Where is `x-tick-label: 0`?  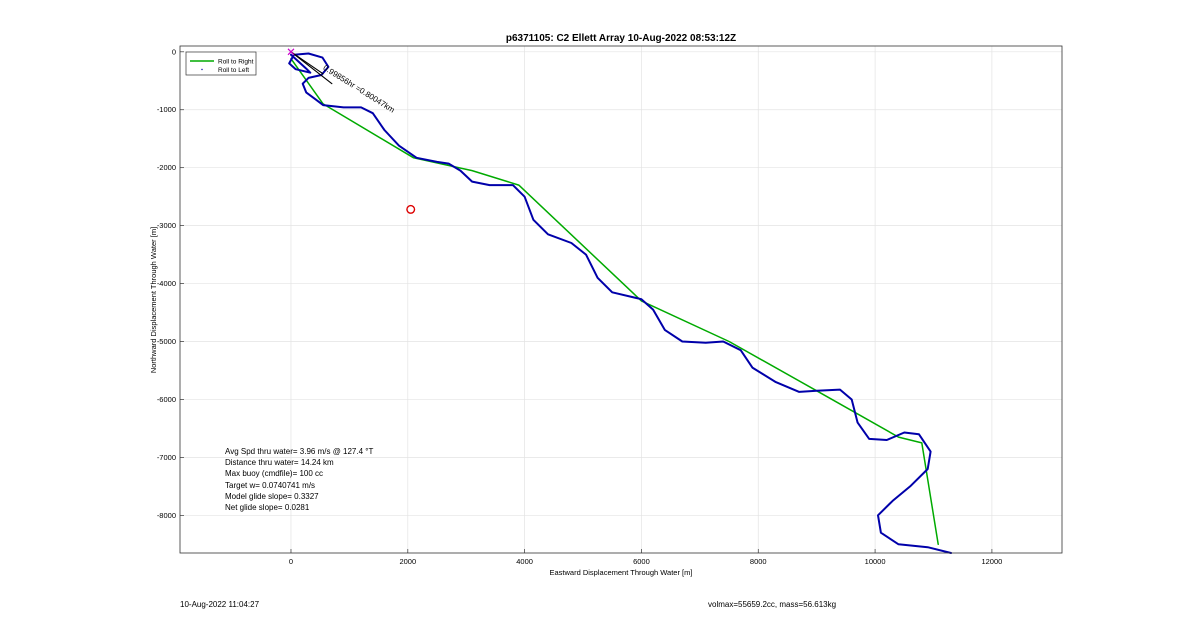 x-tick-label: 0 is located at coordinates (291, 561).